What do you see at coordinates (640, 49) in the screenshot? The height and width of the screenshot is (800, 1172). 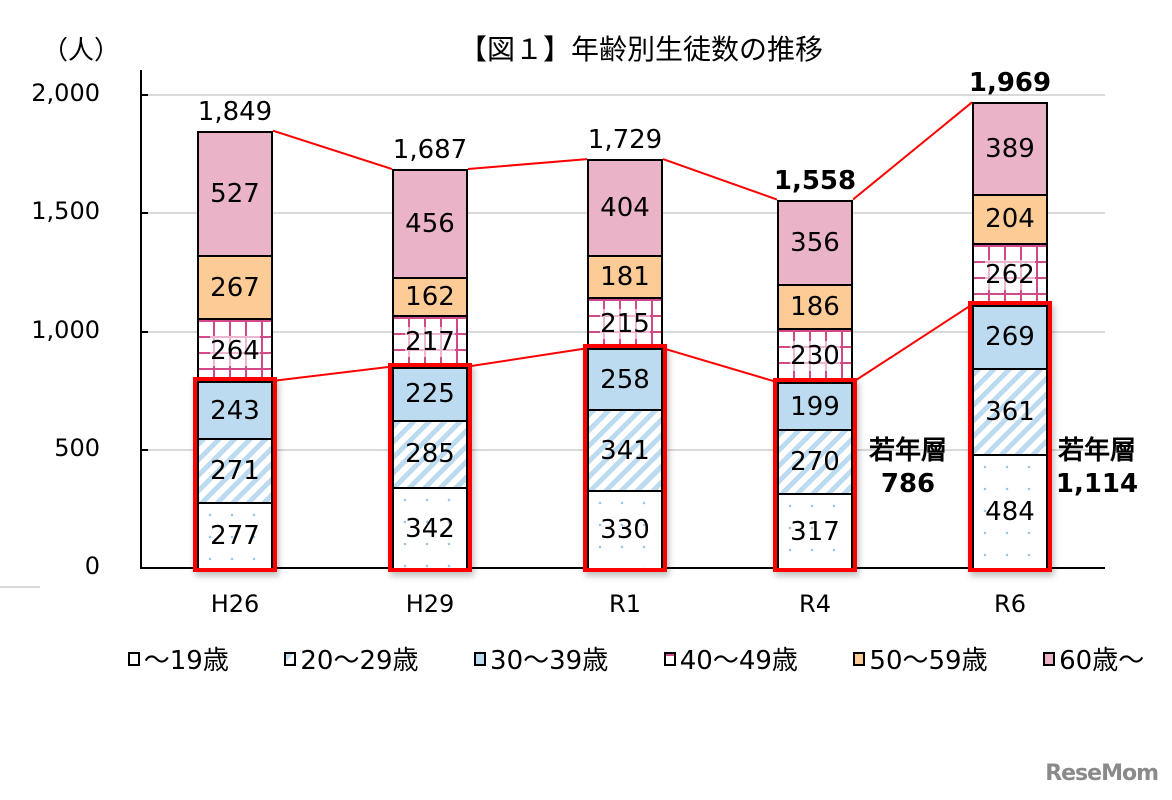 I see `chart-title: 【図１】年齢別生徒数の推移` at bounding box center [640, 49].